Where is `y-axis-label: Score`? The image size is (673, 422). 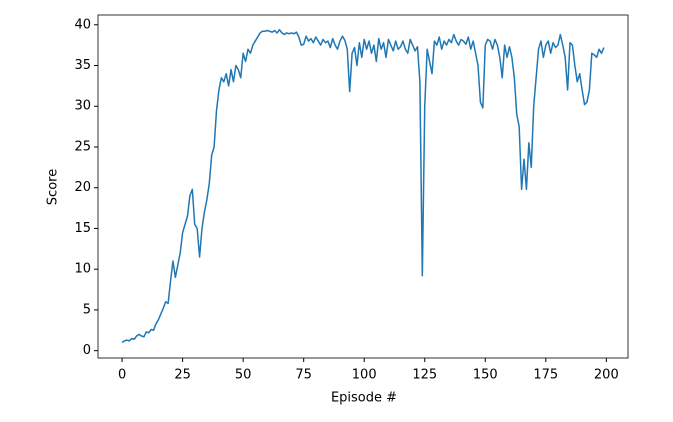
y-axis-label: Score is located at coordinates (53, 187).